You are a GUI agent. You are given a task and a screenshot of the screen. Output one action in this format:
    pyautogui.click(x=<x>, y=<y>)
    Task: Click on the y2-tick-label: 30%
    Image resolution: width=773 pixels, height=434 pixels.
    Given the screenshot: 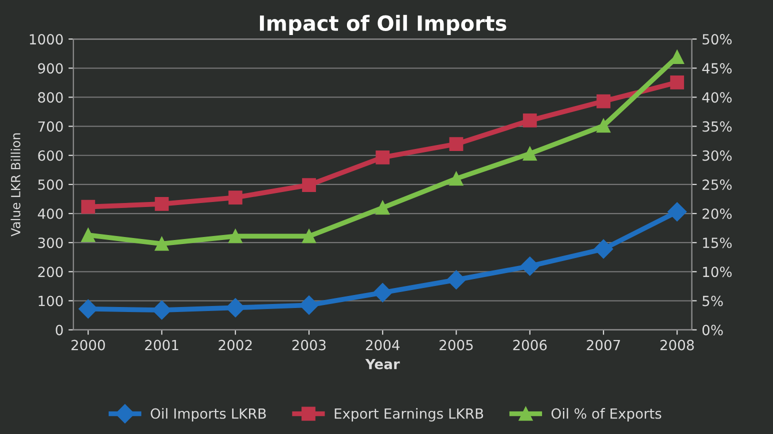 What is the action you would take?
    pyautogui.click(x=717, y=155)
    